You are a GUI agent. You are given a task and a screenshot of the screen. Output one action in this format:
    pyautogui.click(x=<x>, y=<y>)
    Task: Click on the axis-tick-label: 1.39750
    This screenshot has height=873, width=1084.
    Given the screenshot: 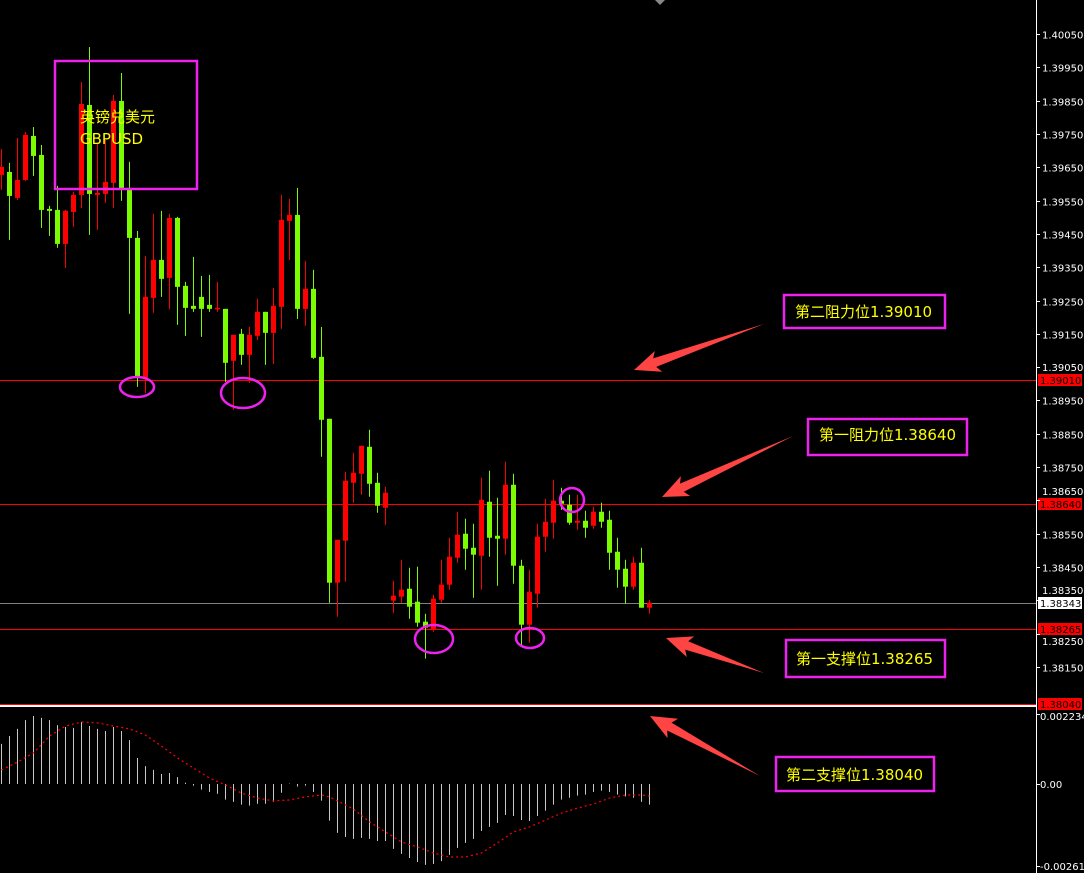 What is the action you would take?
    pyautogui.click(x=1062, y=136)
    